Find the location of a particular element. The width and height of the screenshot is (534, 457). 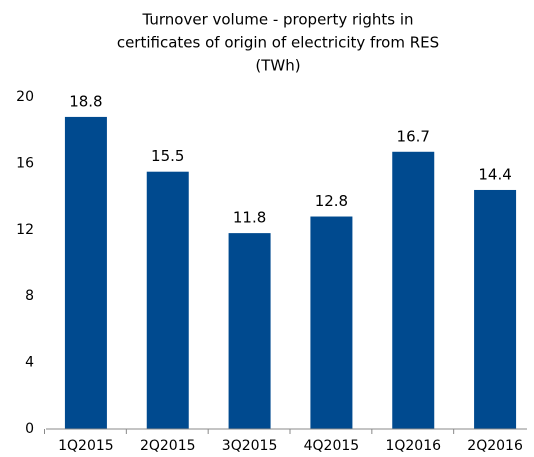

y-tick-label: 0 is located at coordinates (29, 429).